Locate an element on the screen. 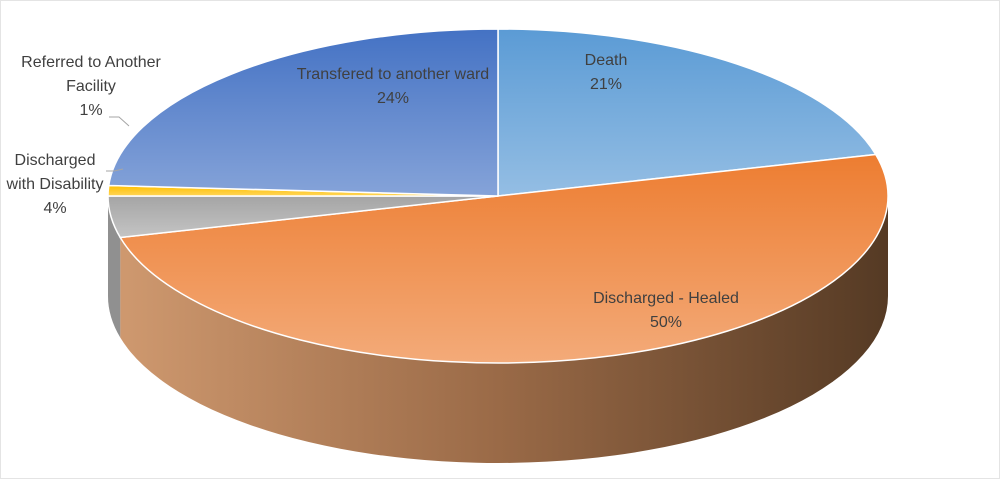 The width and height of the screenshot is (1000, 479). label-name: Transfered to another ward is located at coordinates (393, 74).